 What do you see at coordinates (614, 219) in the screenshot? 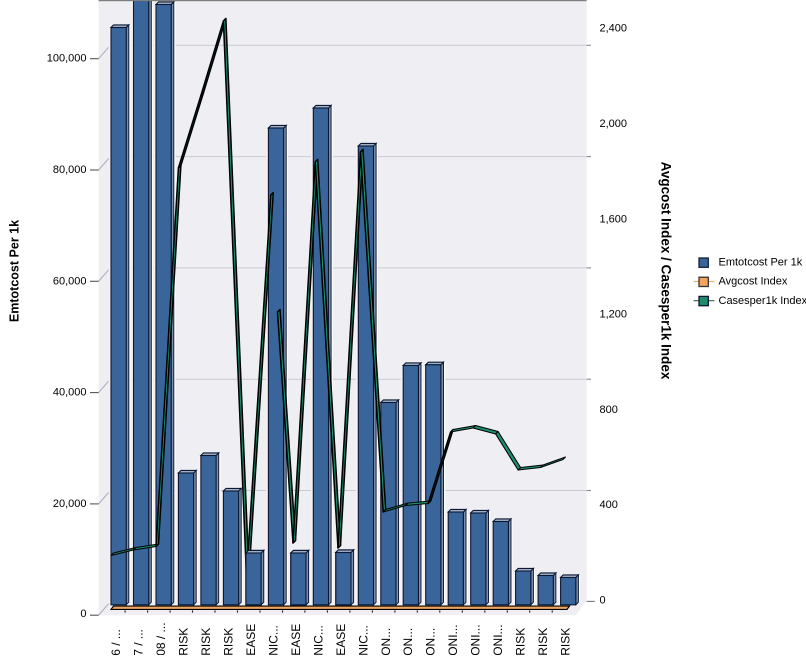
I see `svg-text: 1,600` at bounding box center [614, 219].